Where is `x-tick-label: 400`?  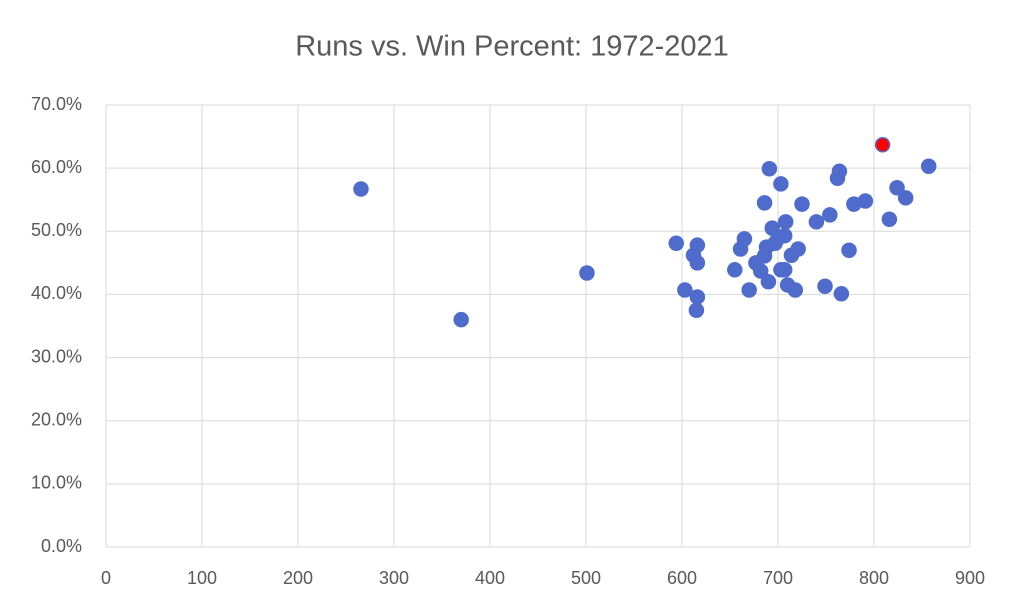 x-tick-label: 400 is located at coordinates (490, 578).